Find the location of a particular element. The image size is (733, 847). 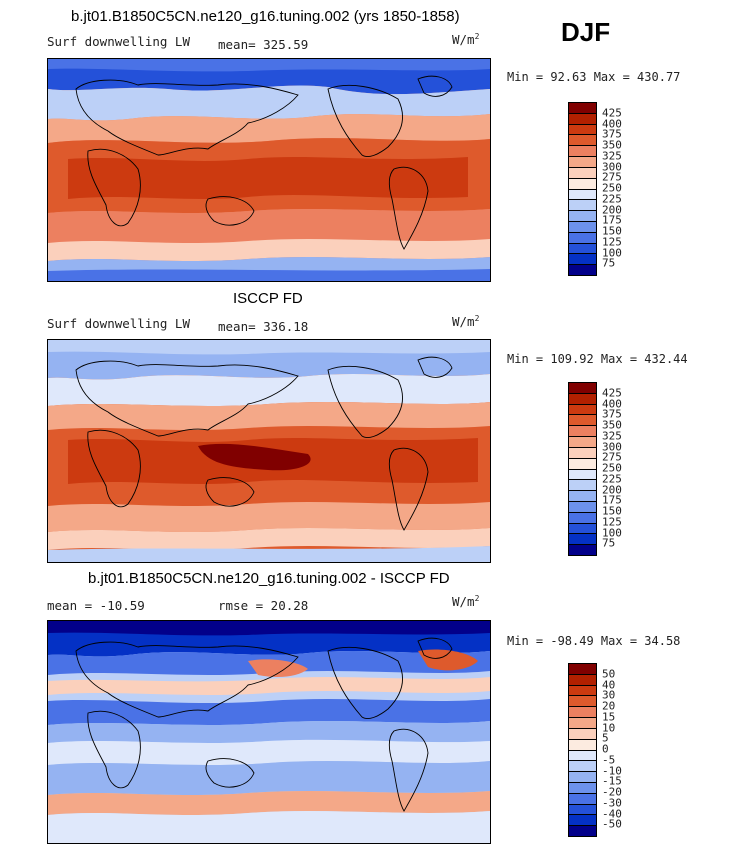

panel2-minmax: Min = 109.92 Max = 432.44 is located at coordinates (597, 359).